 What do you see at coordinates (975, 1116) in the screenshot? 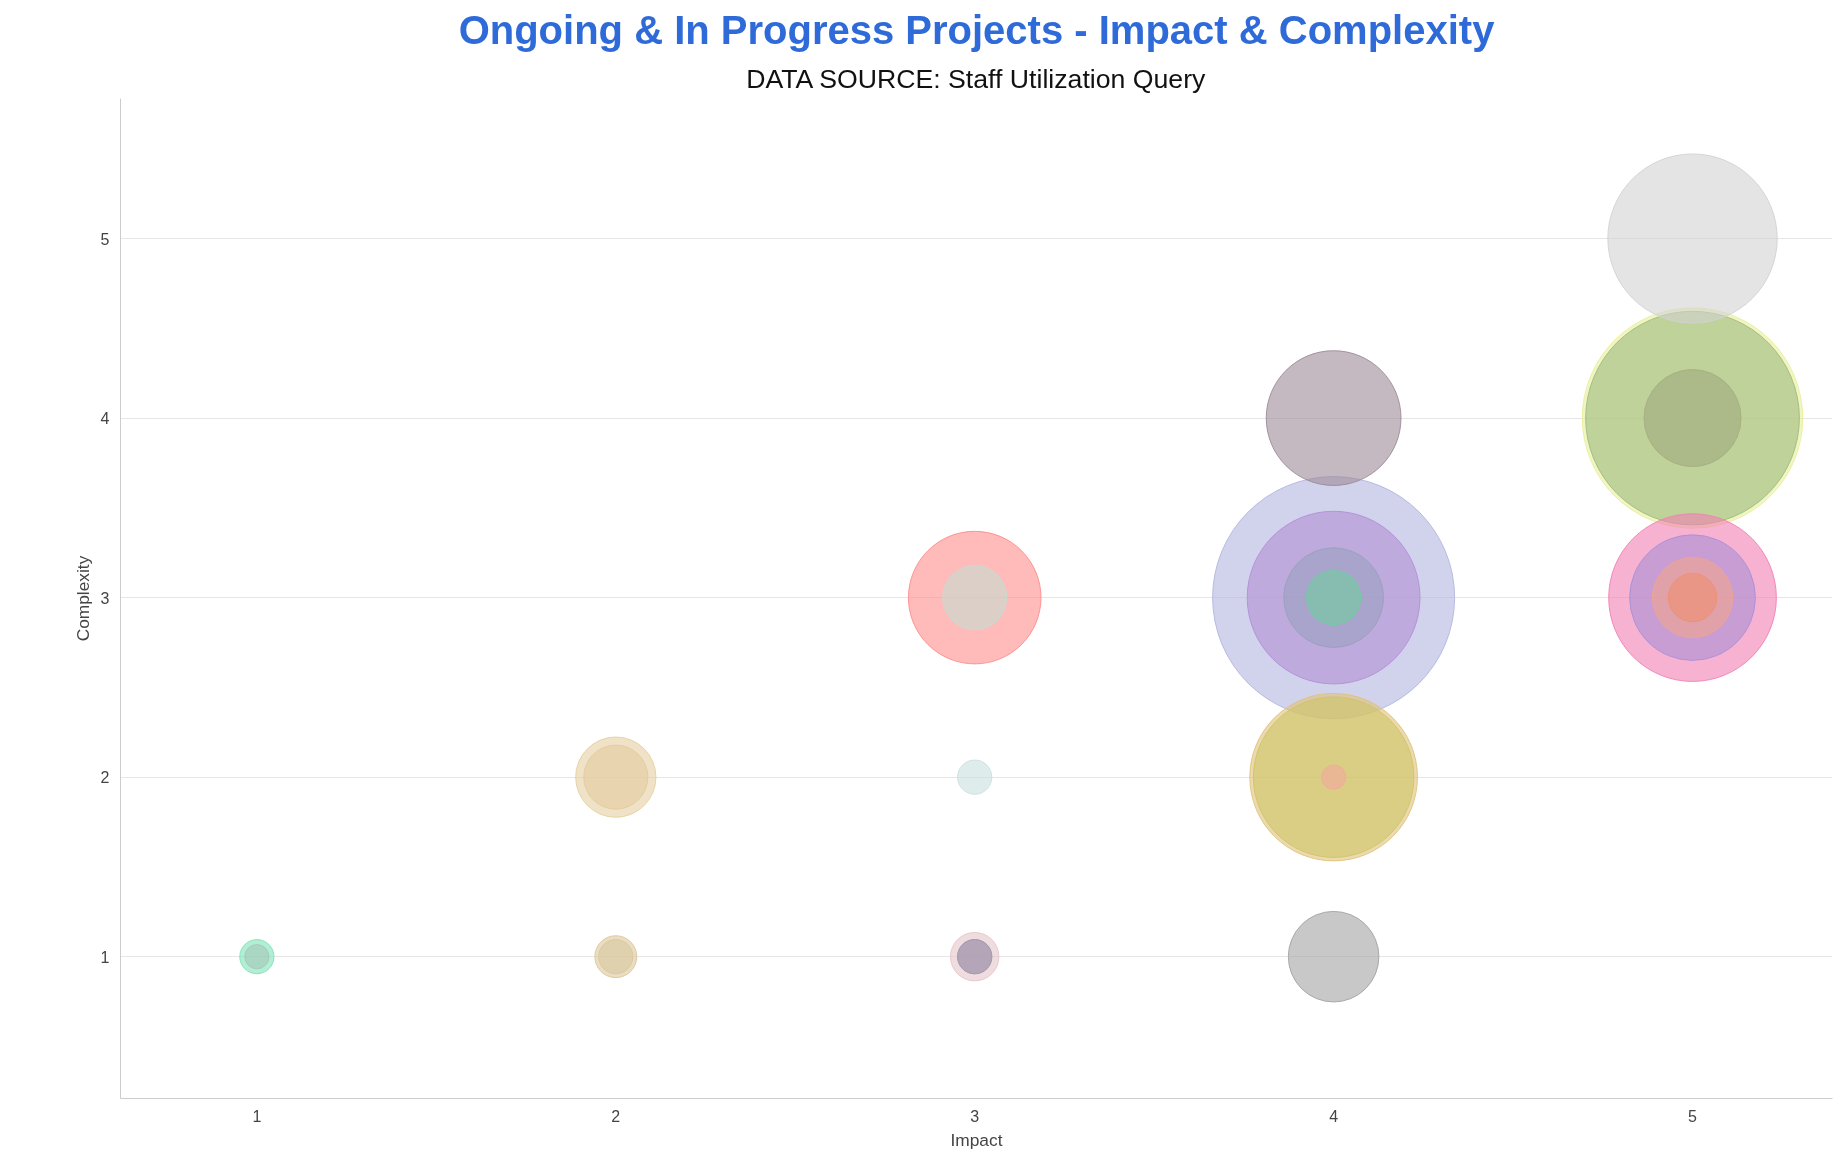
I see `x-tick-label: 3` at bounding box center [975, 1116].